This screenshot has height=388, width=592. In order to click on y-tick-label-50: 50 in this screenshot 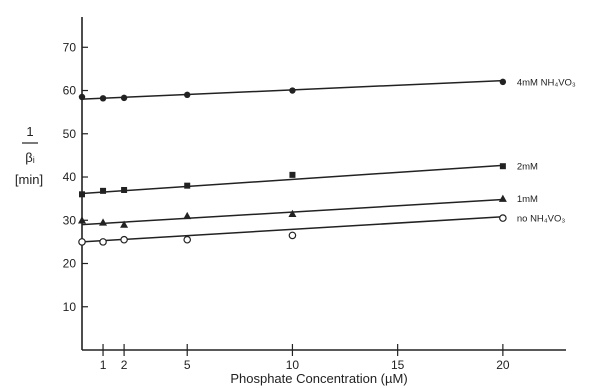, I will do `click(70, 134)`.